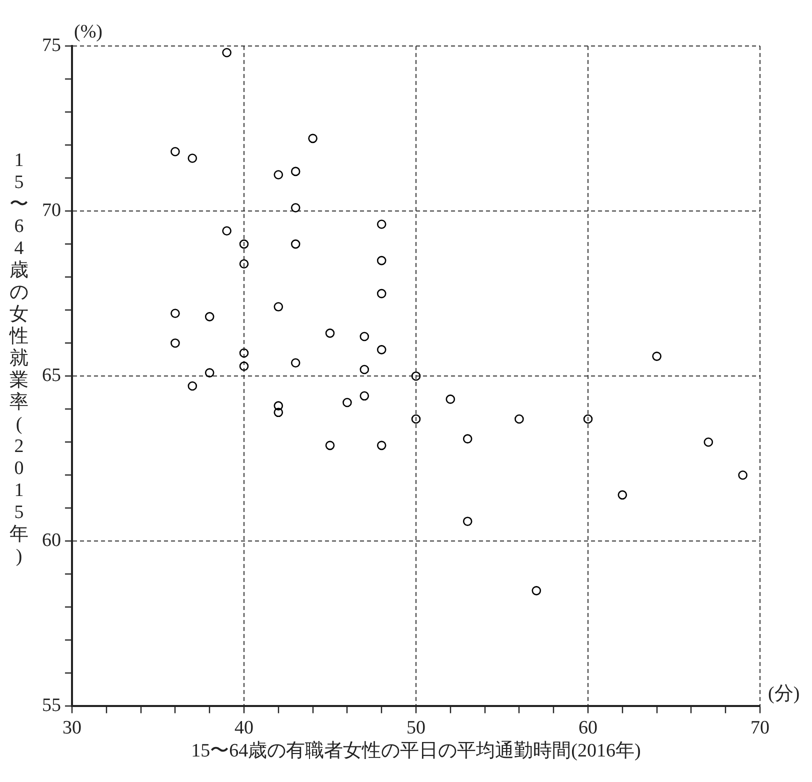  I want to click on x-axis-title: 15〜64歳の有職者女性の平日の平均通勤時間(2016年), so click(416, 751).